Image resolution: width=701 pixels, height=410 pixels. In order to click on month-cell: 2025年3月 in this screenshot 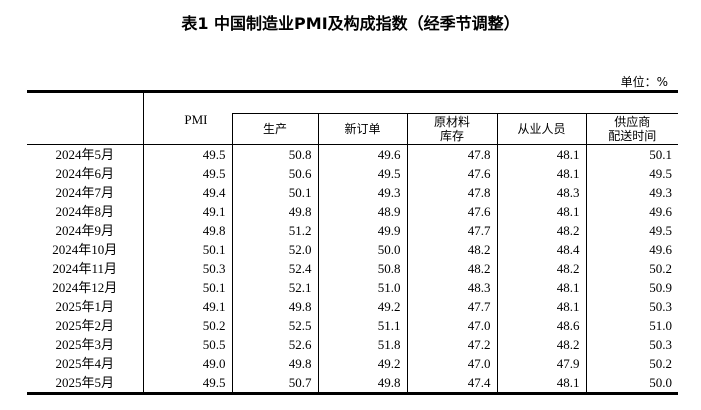, I will do `click(84, 344)`.